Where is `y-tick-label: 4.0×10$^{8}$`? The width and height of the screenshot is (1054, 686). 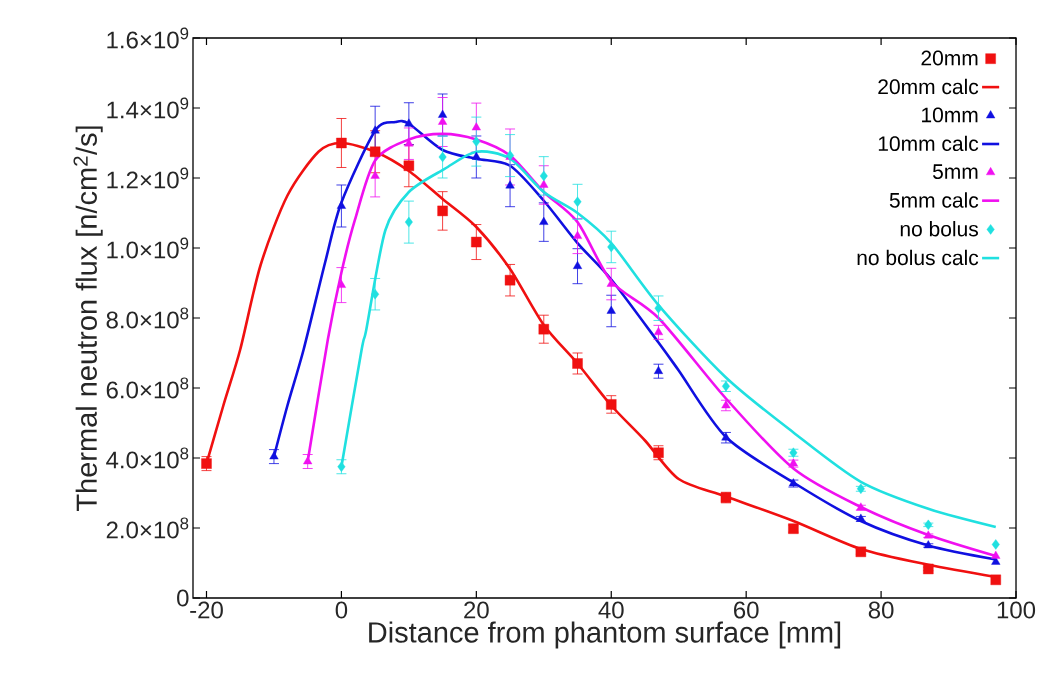 y-tick-label: 4.0×10$^{8}$ is located at coordinates (147, 458).